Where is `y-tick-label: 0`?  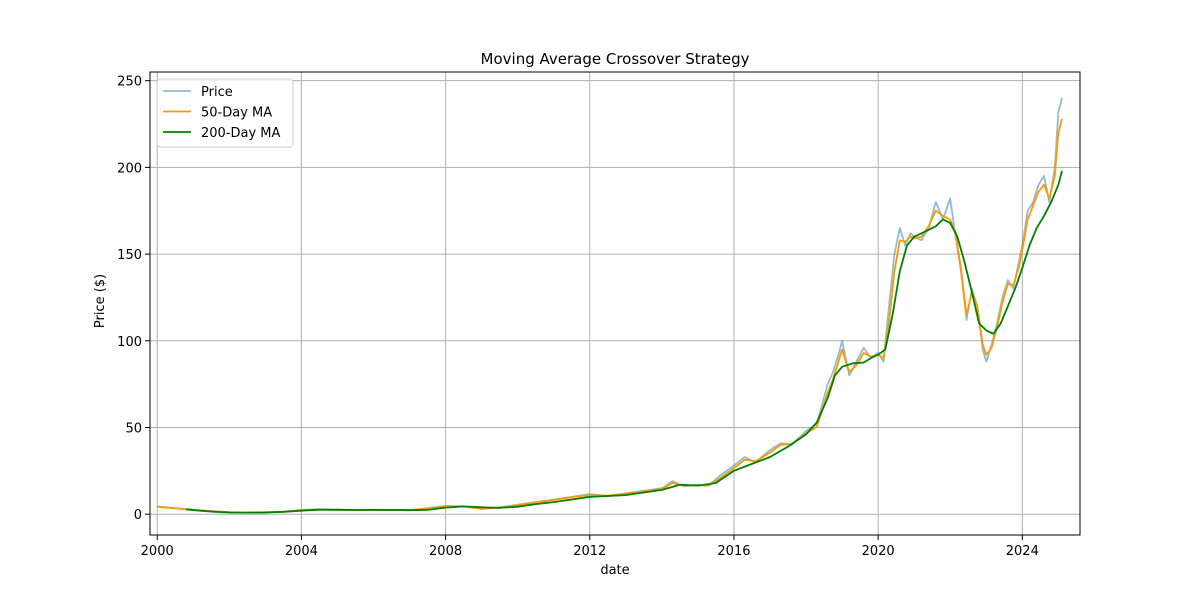 y-tick-label: 0 is located at coordinates (138, 515).